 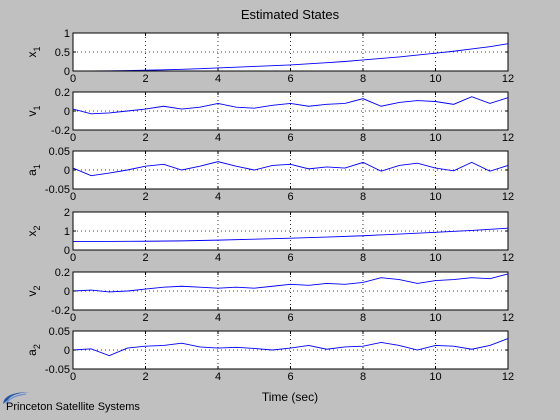 What do you see at coordinates (33, 110) in the screenshot?
I see `y-axis-label: v1` at bounding box center [33, 110].